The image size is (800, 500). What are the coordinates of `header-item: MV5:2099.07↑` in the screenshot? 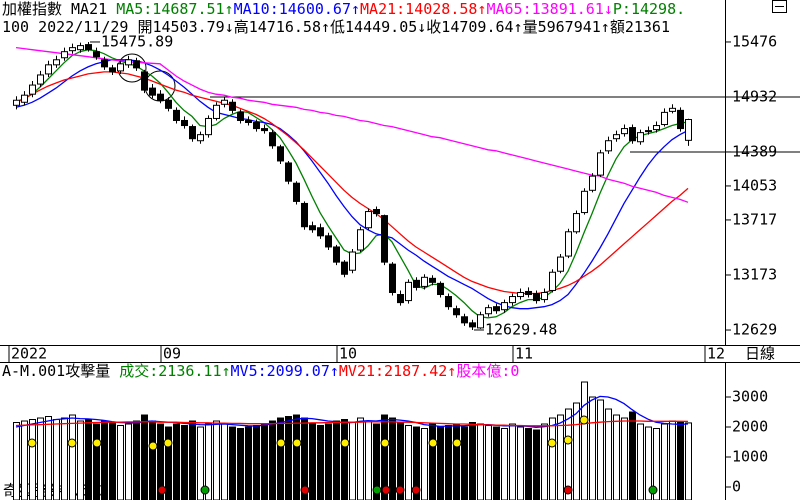 It's located at (285, 371).